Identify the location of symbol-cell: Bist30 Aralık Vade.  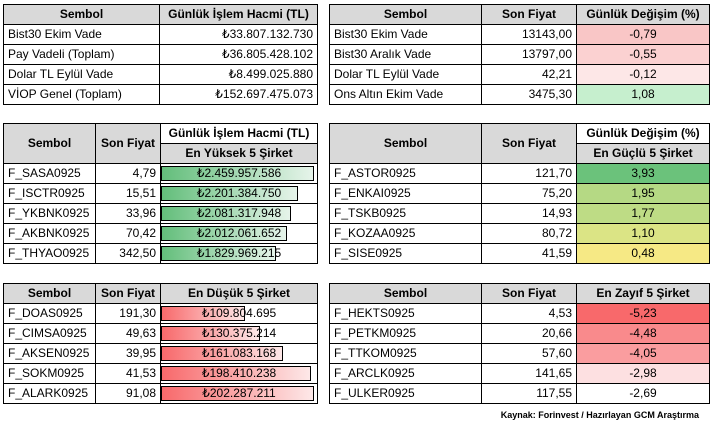
(405, 54).